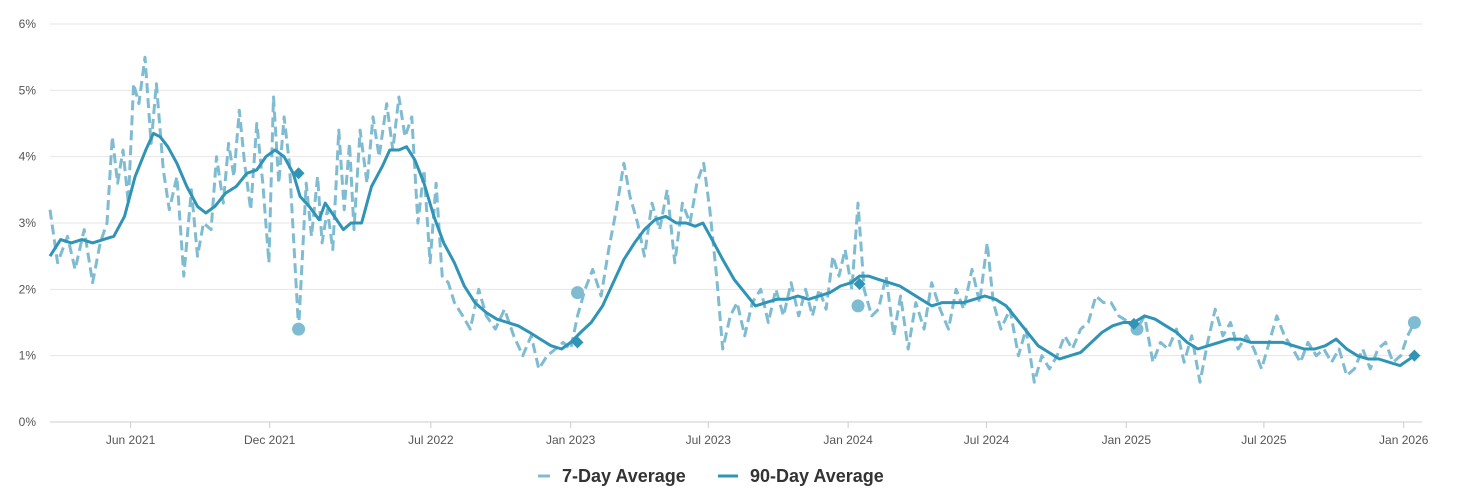 Image resolution: width=1459 pixels, height=500 pixels. Describe the element at coordinates (1127, 440) in the screenshot. I see `x-tick-label: Jan 2025` at that location.